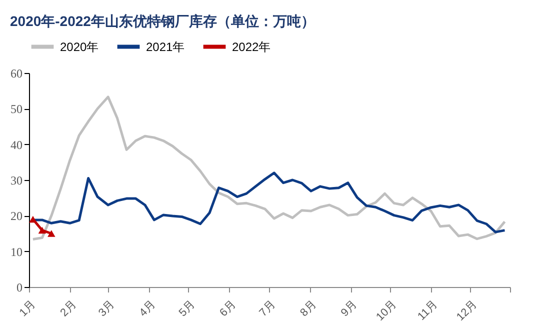  Describe the element at coordinates (16, 251) in the screenshot. I see `y-tick-label: 10` at that location.